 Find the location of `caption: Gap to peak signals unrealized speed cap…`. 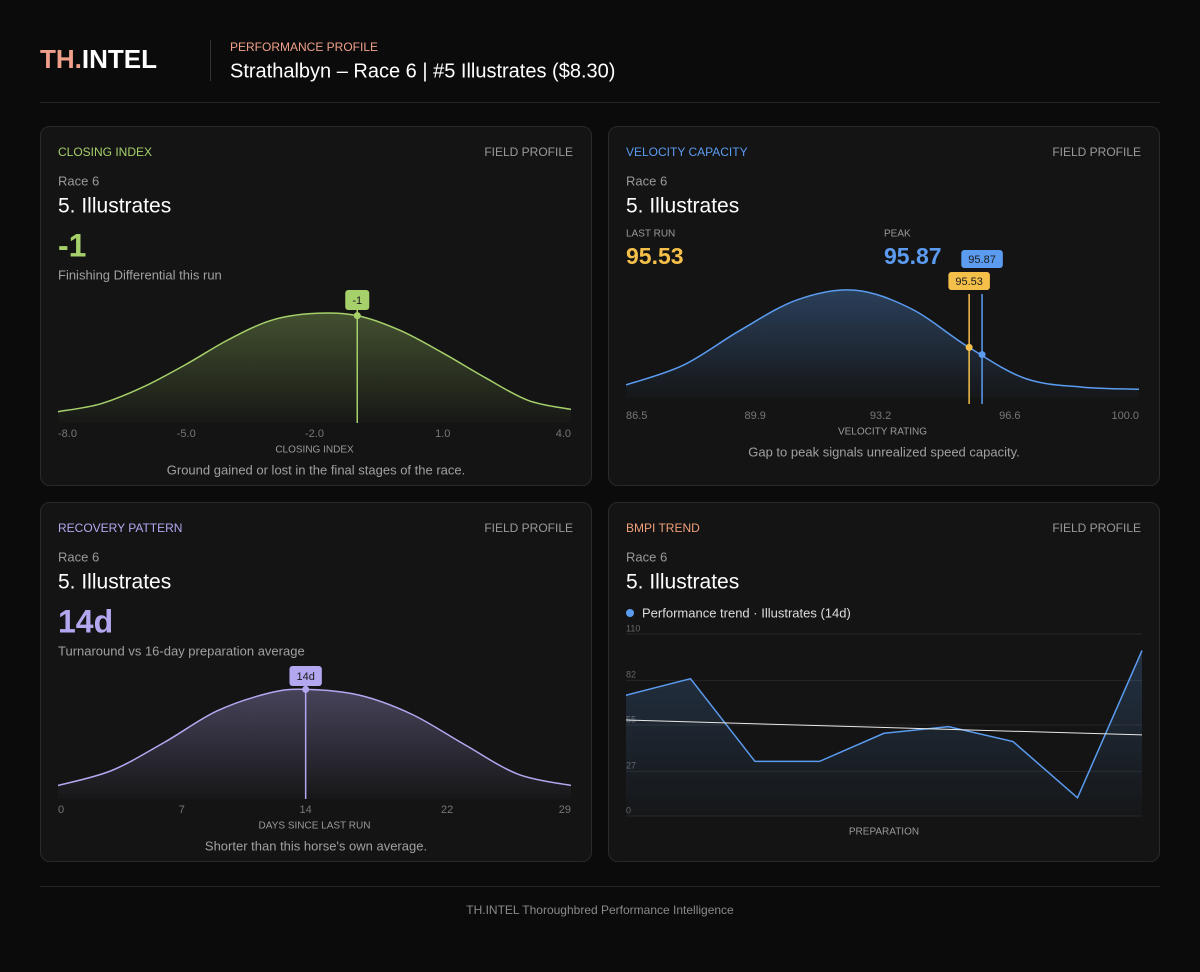

caption: Gap to peak signals unrealized speed cap… is located at coordinates (883, 451).